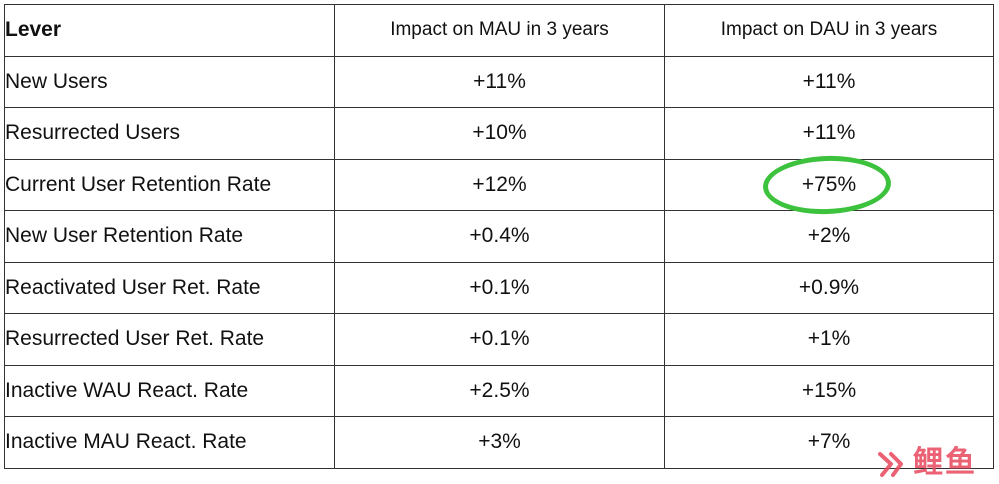  I want to click on header-mau-impact: Impact on MAU in 3 years, so click(499, 30).